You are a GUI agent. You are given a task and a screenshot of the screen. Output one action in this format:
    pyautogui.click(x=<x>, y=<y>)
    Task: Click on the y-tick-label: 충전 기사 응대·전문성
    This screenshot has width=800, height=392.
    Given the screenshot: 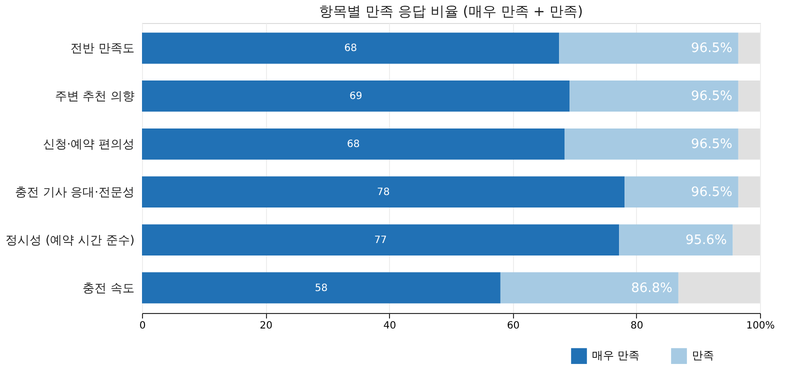 What is the action you would take?
    pyautogui.click(x=74, y=191)
    